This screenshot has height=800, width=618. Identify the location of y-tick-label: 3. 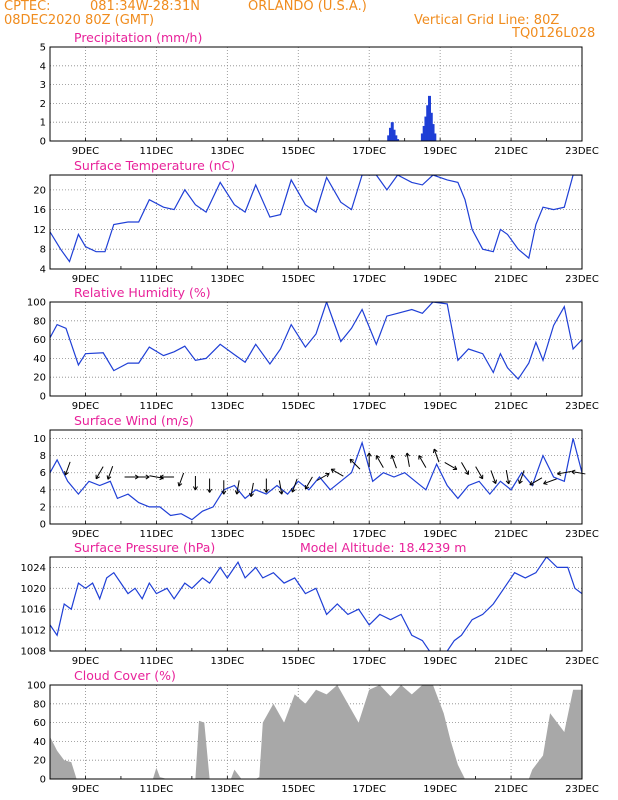
(43, 85).